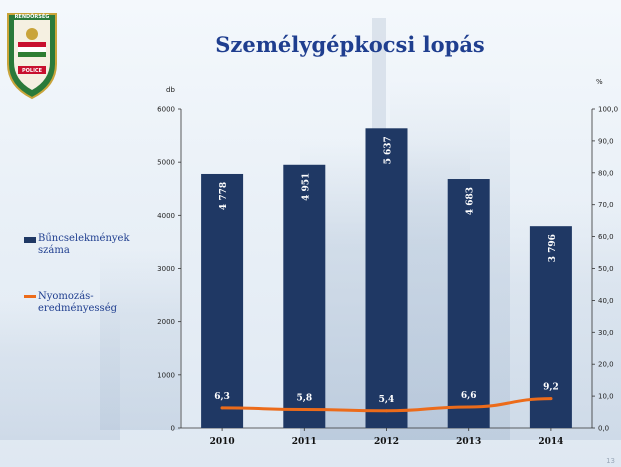 This screenshot has width=621, height=467. What do you see at coordinates (386, 442) in the screenshot?
I see `x-tick-label: 2012` at bounding box center [386, 442].